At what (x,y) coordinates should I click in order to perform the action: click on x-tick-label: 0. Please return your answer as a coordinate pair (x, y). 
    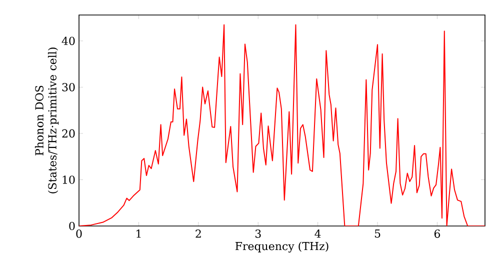
    Looking at the image, I should click on (79, 234).